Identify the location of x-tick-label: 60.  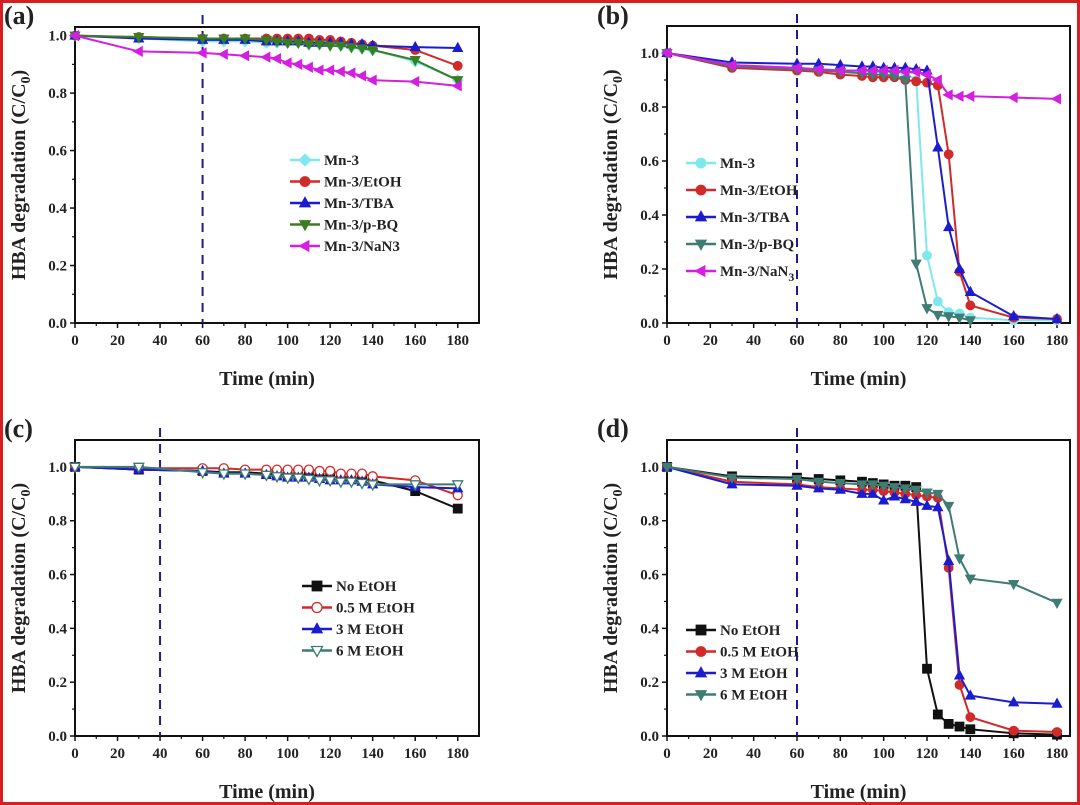
(797, 341).